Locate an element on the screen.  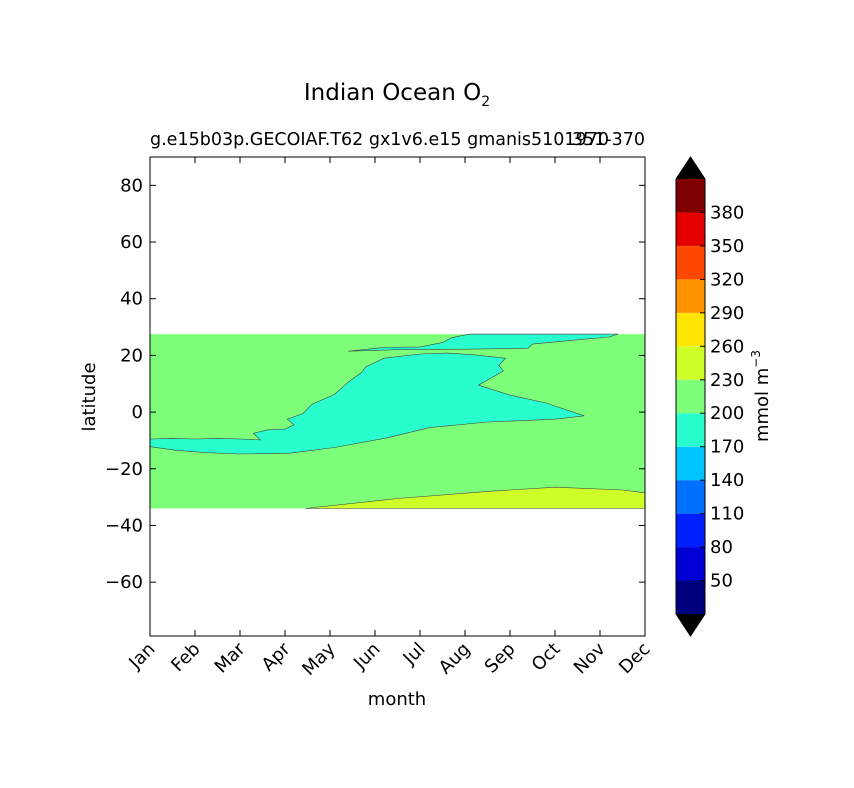
colorbar-tick-label: 200 is located at coordinates (727, 413).